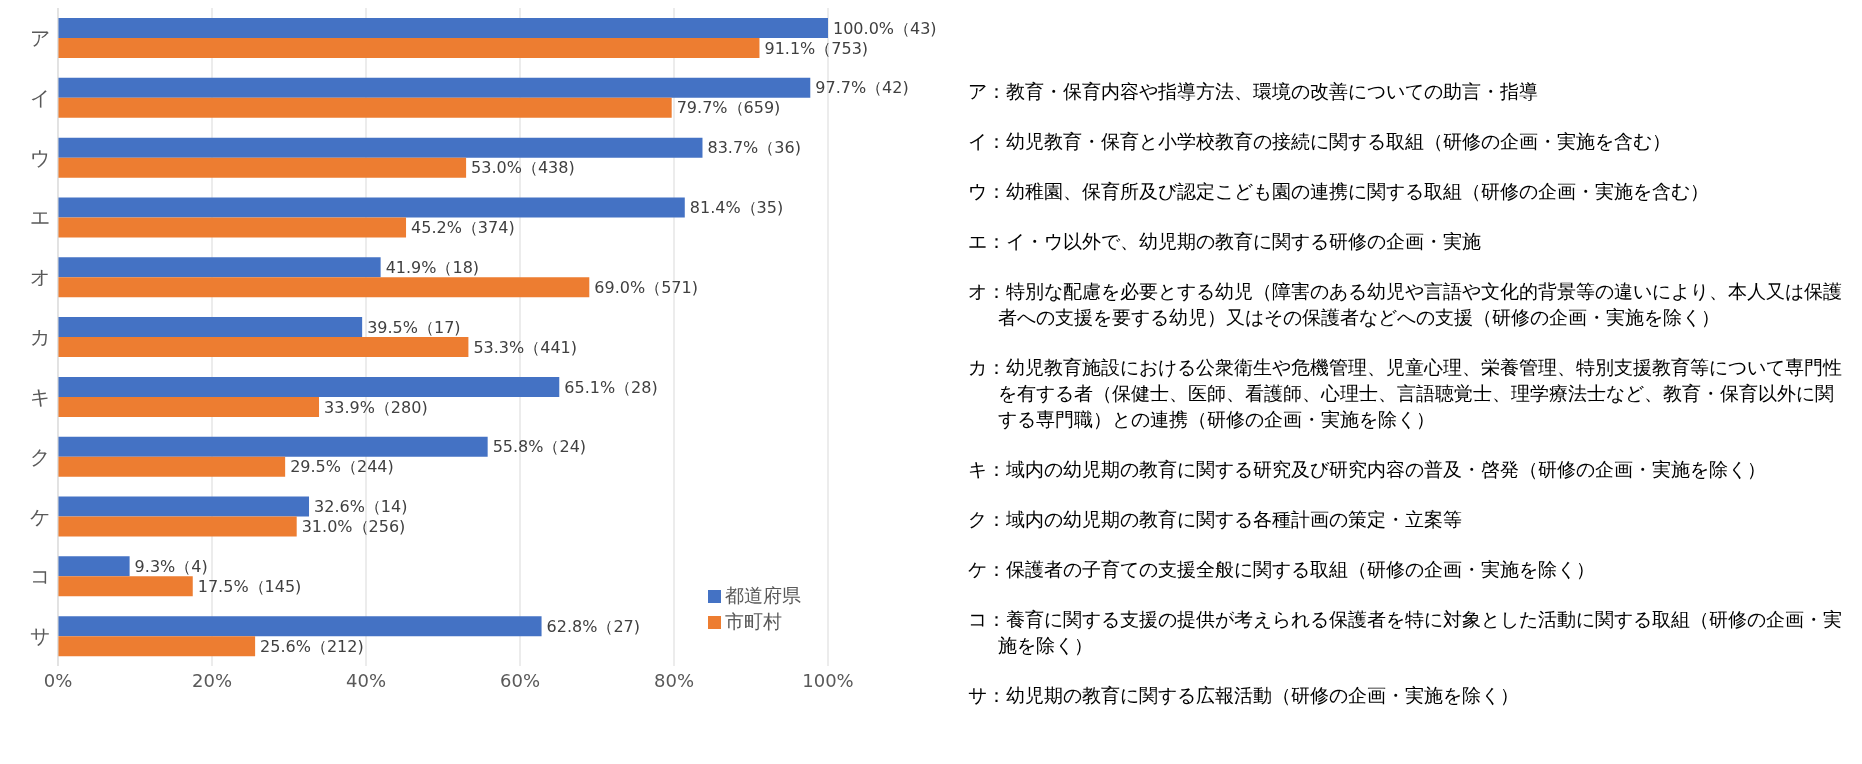 The image size is (1862, 764). Describe the element at coordinates (1367, 469) in the screenshot. I see `text: キ：域内の幼児期の教育に関する研究及び研究内容の普及・啓発（研修の企画・実施を除く）` at that location.